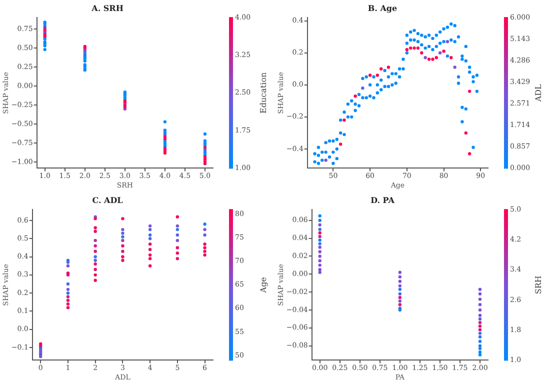 The width and height of the screenshot is (550, 384). What do you see at coordinates (263, 285) in the screenshot?
I see `color-bar-title: Age` at bounding box center [263, 285].